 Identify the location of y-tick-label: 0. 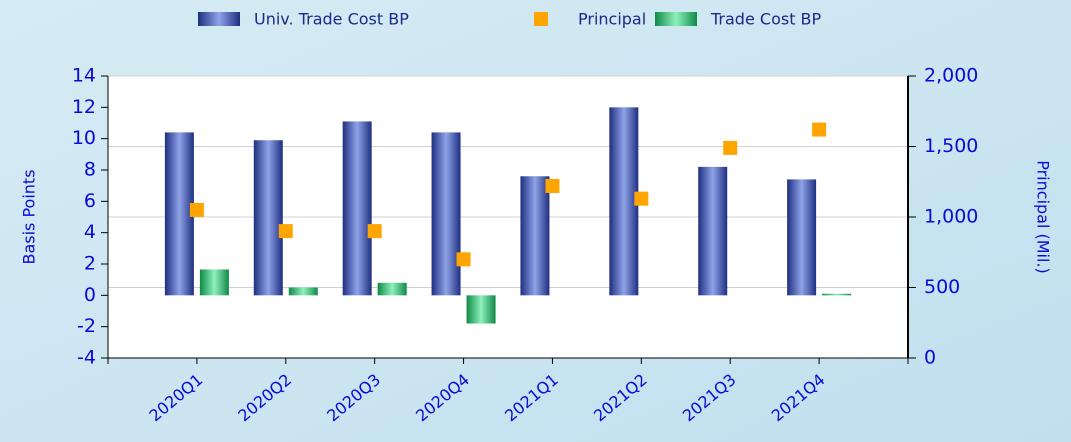
(90, 295).